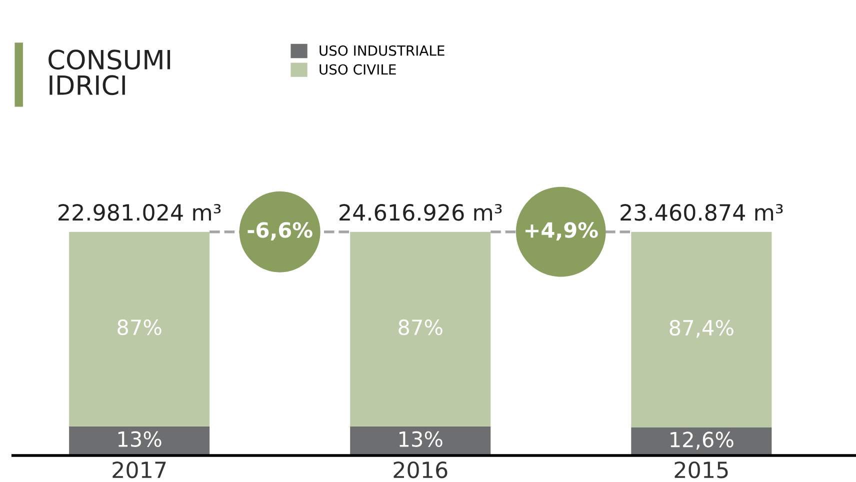 This screenshot has width=856, height=482. Describe the element at coordinates (561, 231) in the screenshot. I see `annotation: +4,9%` at that location.